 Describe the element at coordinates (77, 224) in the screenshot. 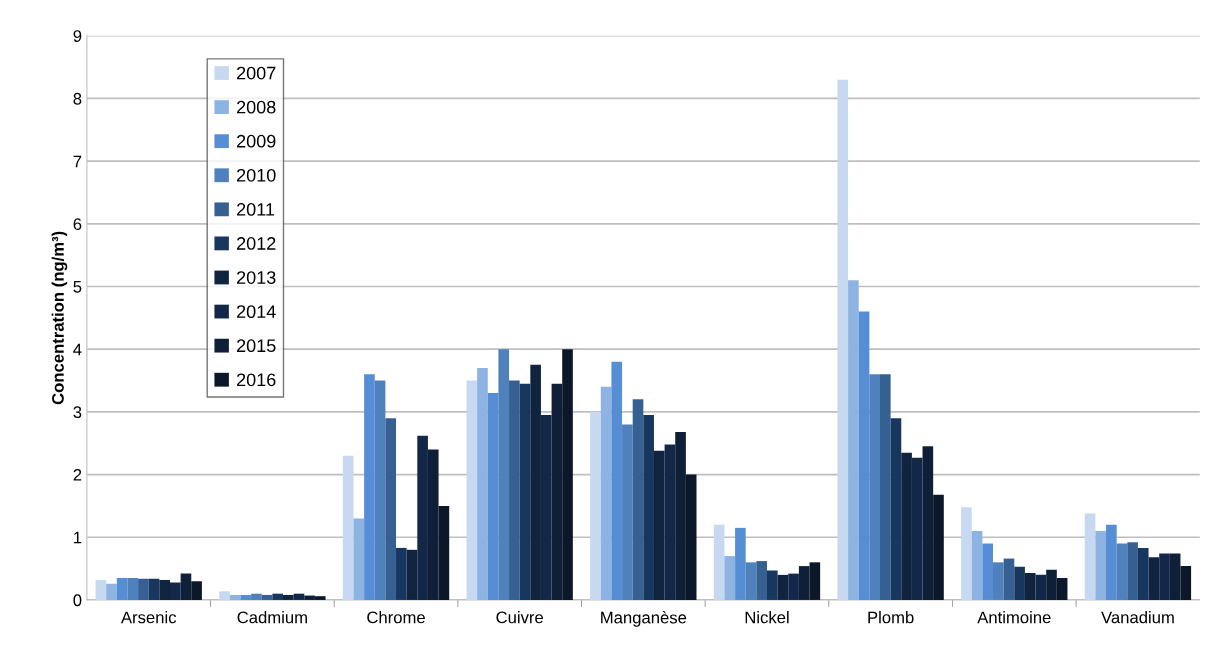

I see `y-tick-label: 6` at that location.